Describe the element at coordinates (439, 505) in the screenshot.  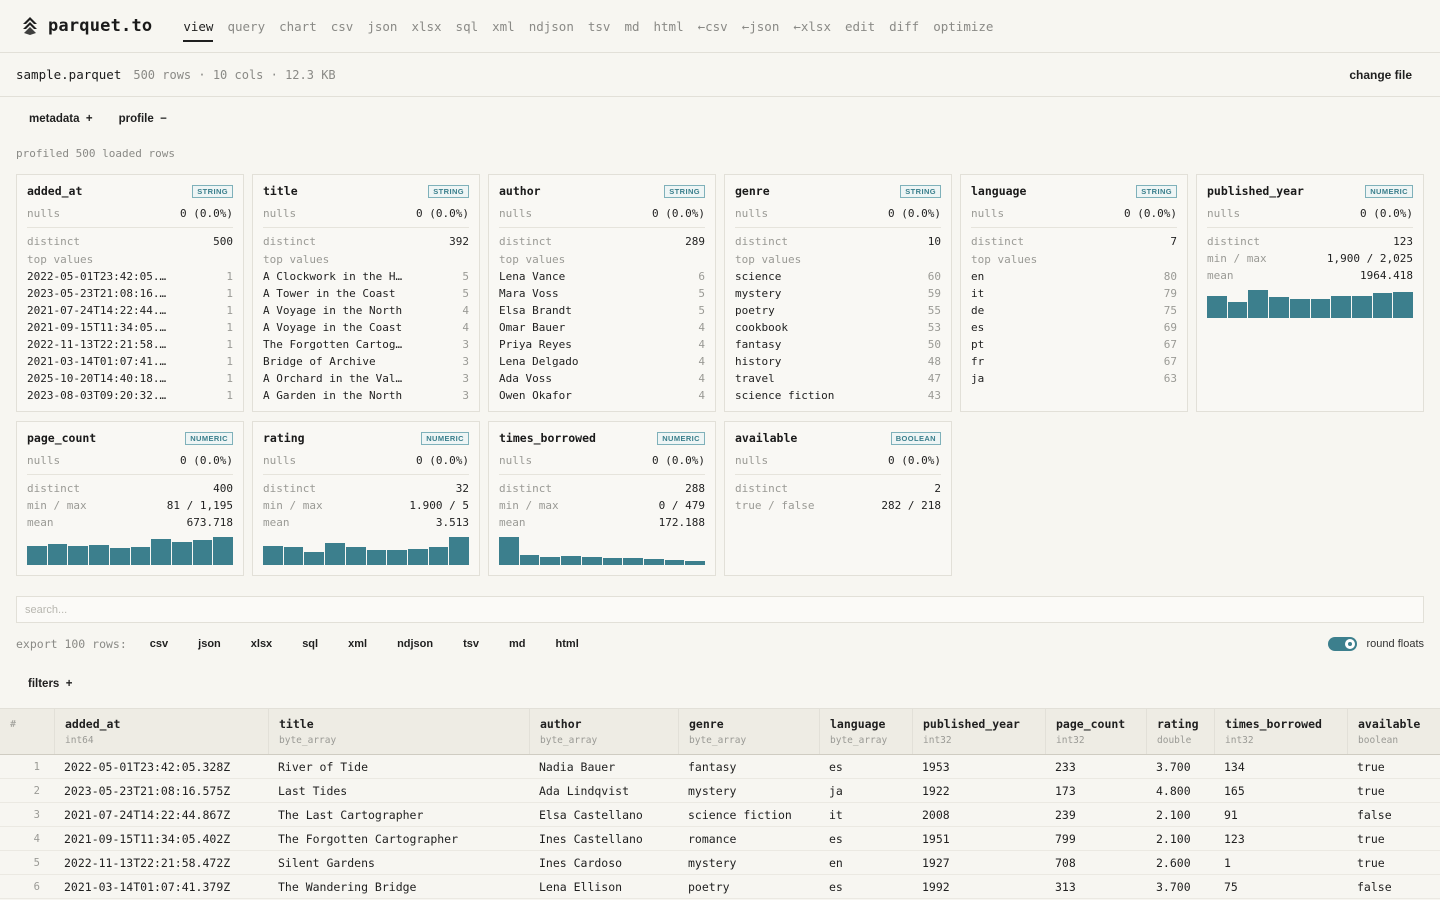
I see `minmax-value: 1.900 / 5` at that location.